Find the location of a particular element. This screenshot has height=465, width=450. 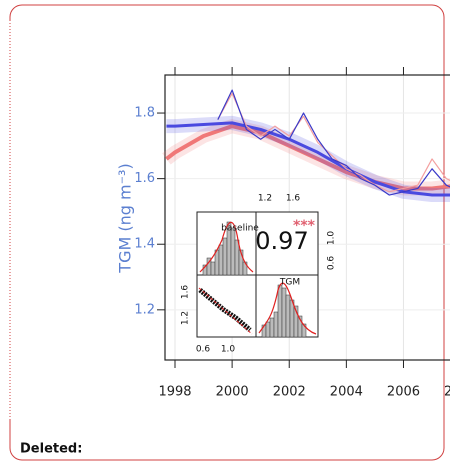

x-tick-label: 2000 is located at coordinates (232, 392).